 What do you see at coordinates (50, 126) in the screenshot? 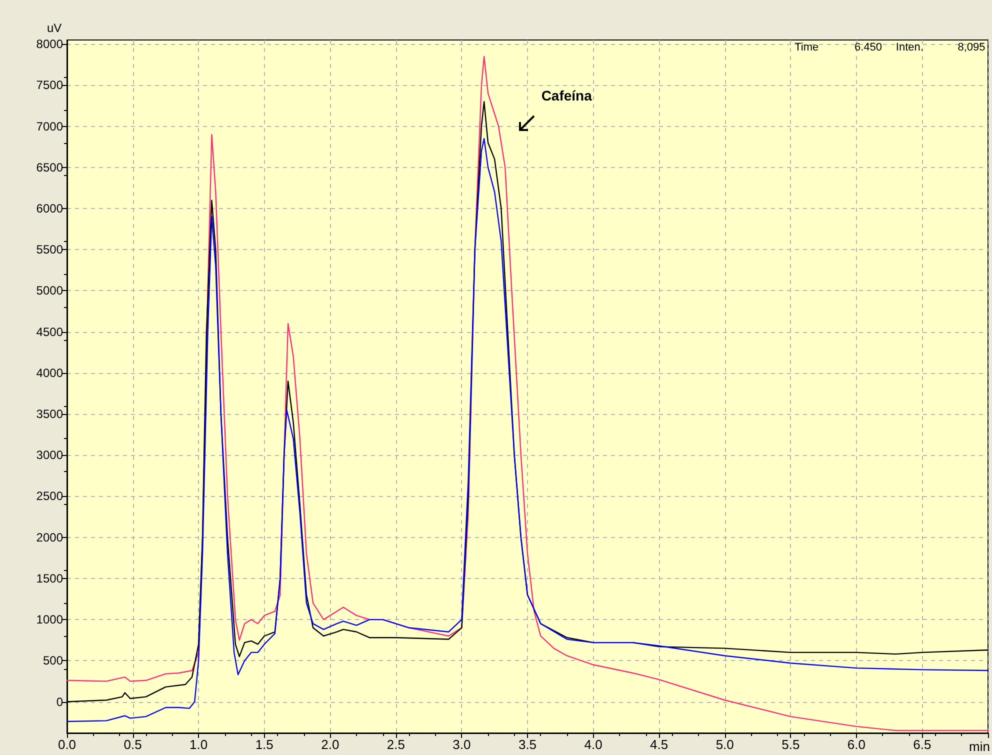
I see `y-tick-label: 7000` at bounding box center [50, 126].